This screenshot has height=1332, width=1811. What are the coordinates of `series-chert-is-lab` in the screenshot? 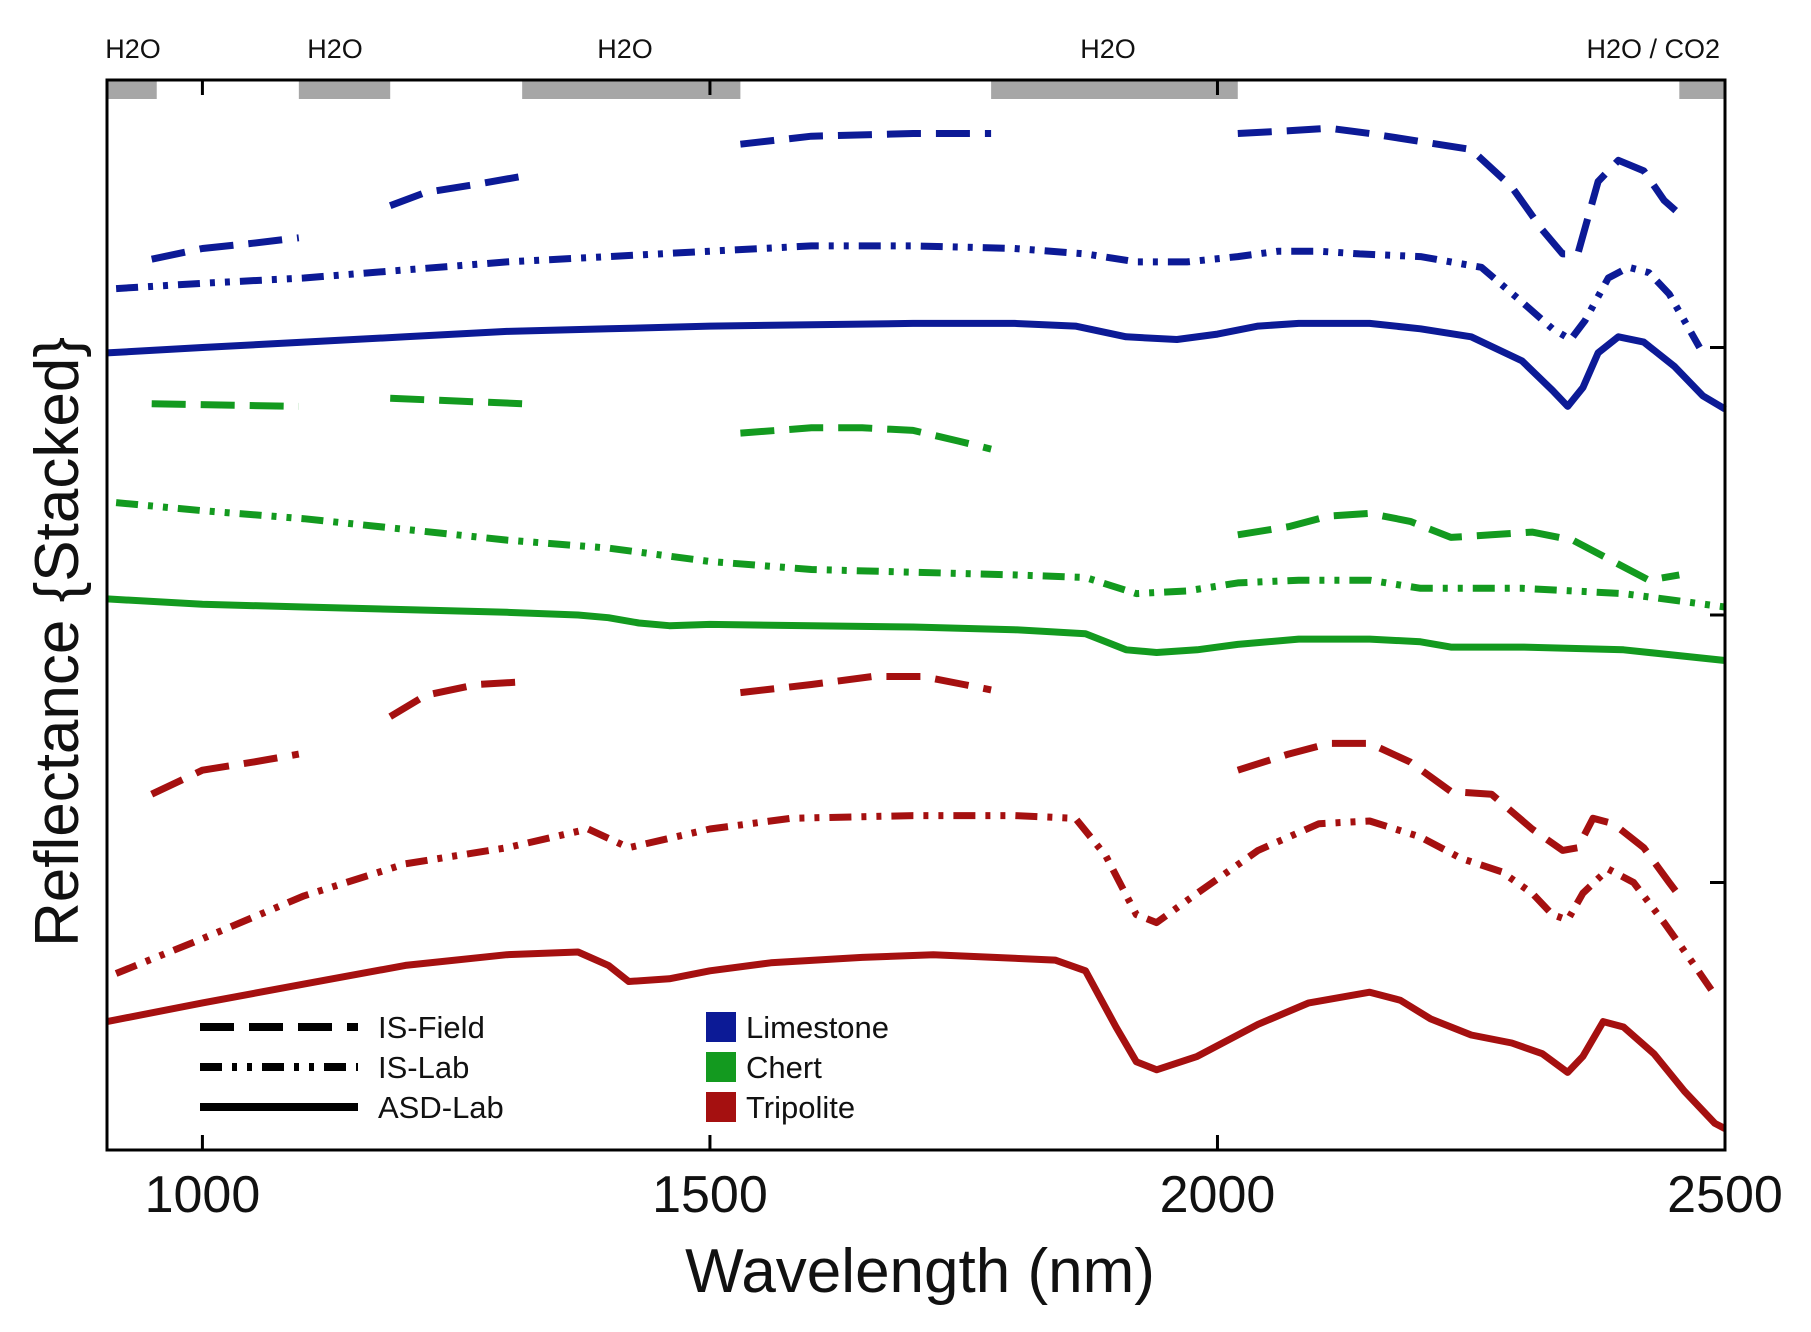 It's located at (920, 555).